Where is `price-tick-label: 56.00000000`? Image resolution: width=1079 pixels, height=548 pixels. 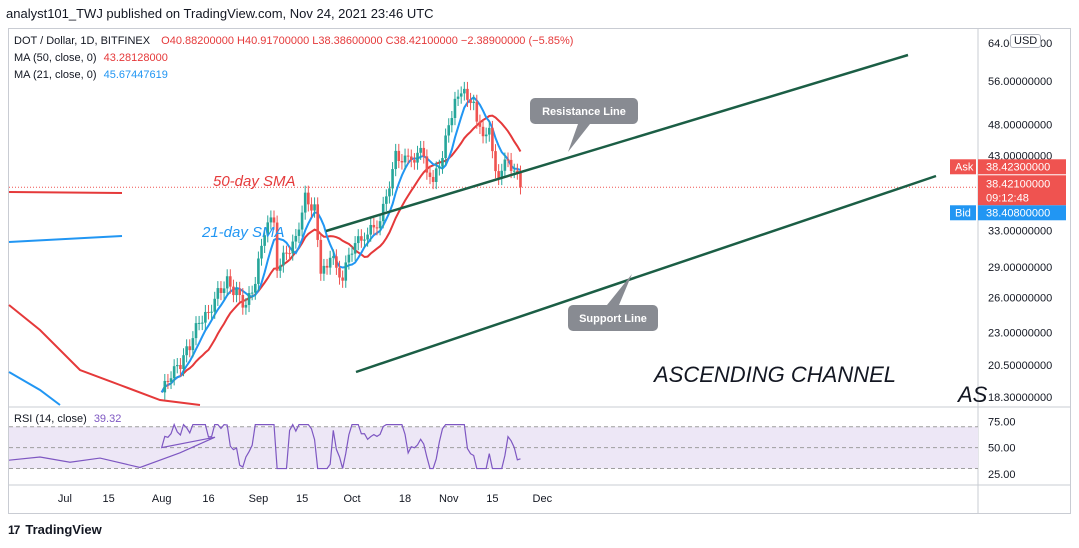 price-tick-label: 56.00000000 is located at coordinates (1020, 82).